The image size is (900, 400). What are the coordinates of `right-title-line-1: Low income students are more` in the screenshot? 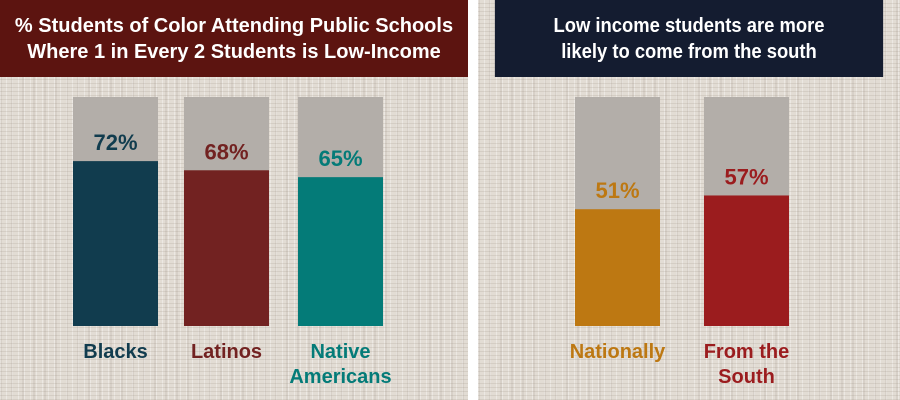 It's located at (689, 25).